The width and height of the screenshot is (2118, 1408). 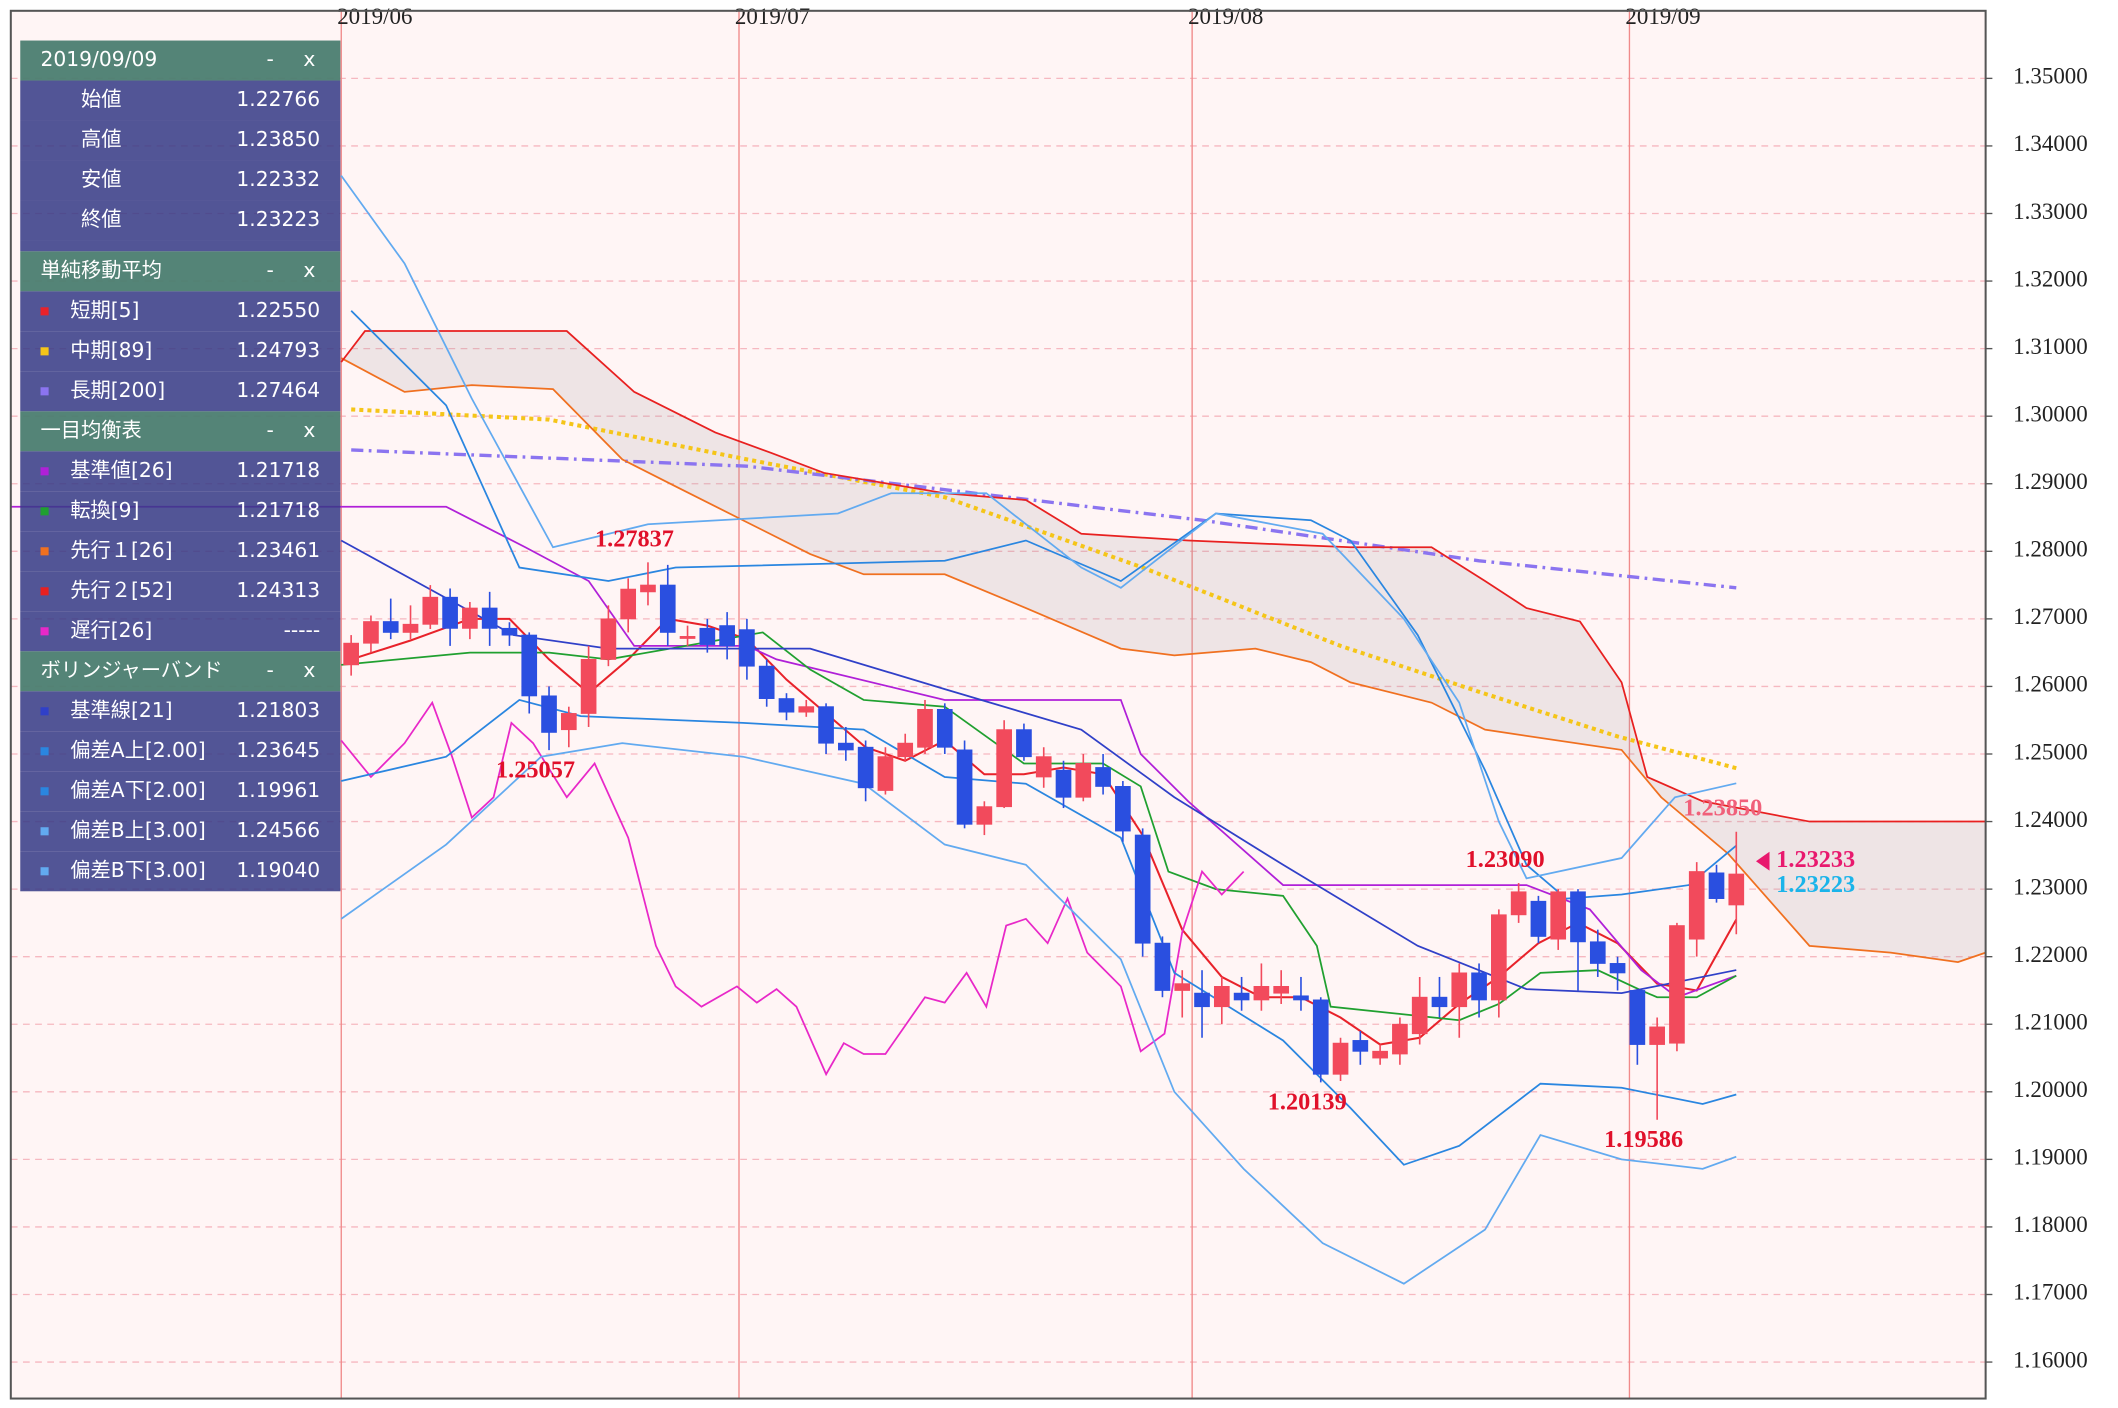 What do you see at coordinates (2050, 211) in the screenshot?
I see `y-tick-label: 1.33000` at bounding box center [2050, 211].